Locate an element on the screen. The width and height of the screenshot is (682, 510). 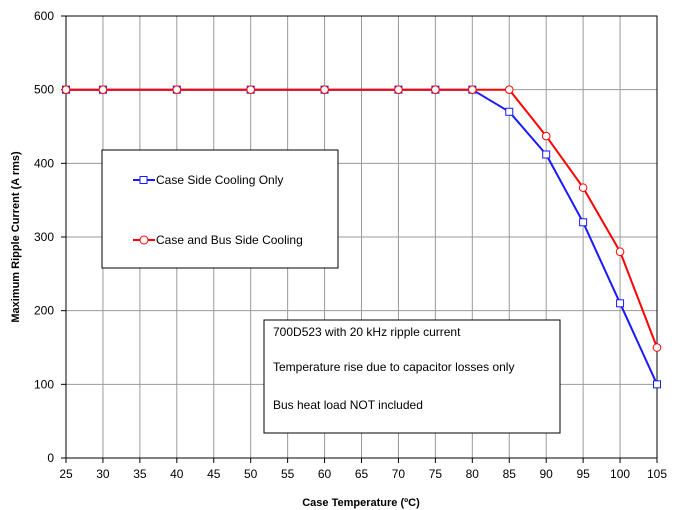
x-tick-label: 30 is located at coordinates (103, 474).